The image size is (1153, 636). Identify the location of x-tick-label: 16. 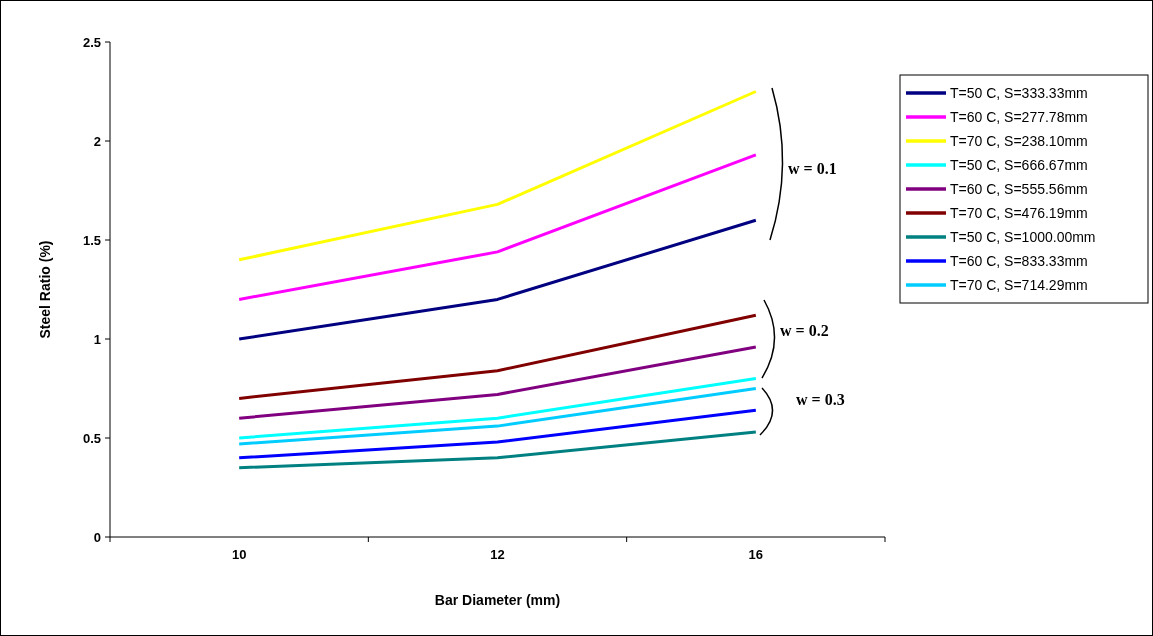
(756, 554).